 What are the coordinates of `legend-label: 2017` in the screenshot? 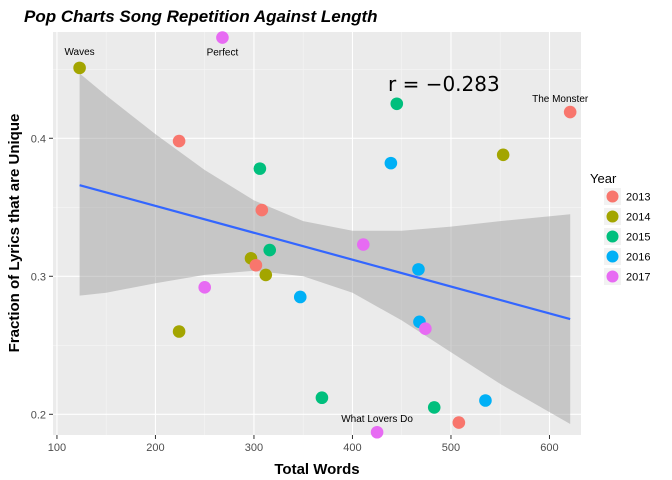 It's located at (638, 278).